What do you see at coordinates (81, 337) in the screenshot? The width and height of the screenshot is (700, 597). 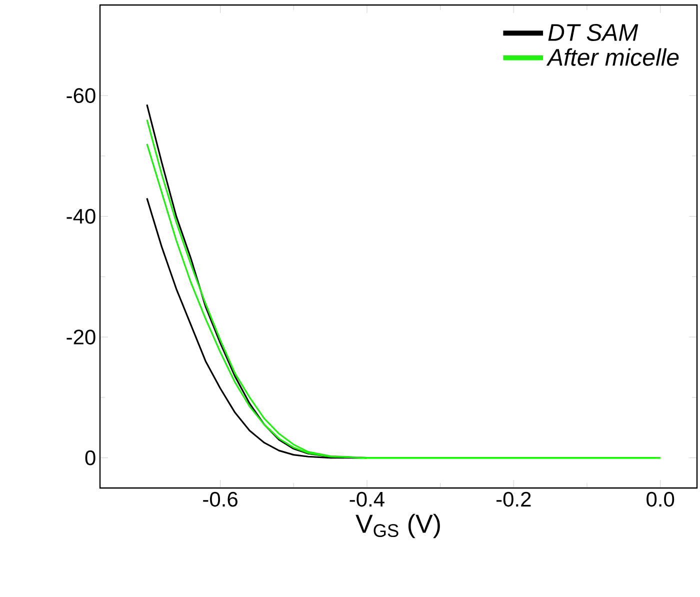 I see `y-tick-label: -20` at bounding box center [81, 337].